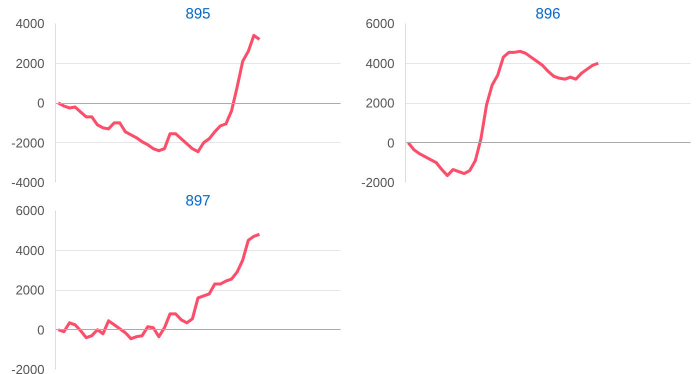  Describe the element at coordinates (548, 14) in the screenshot. I see `chart-title: 896` at that location.